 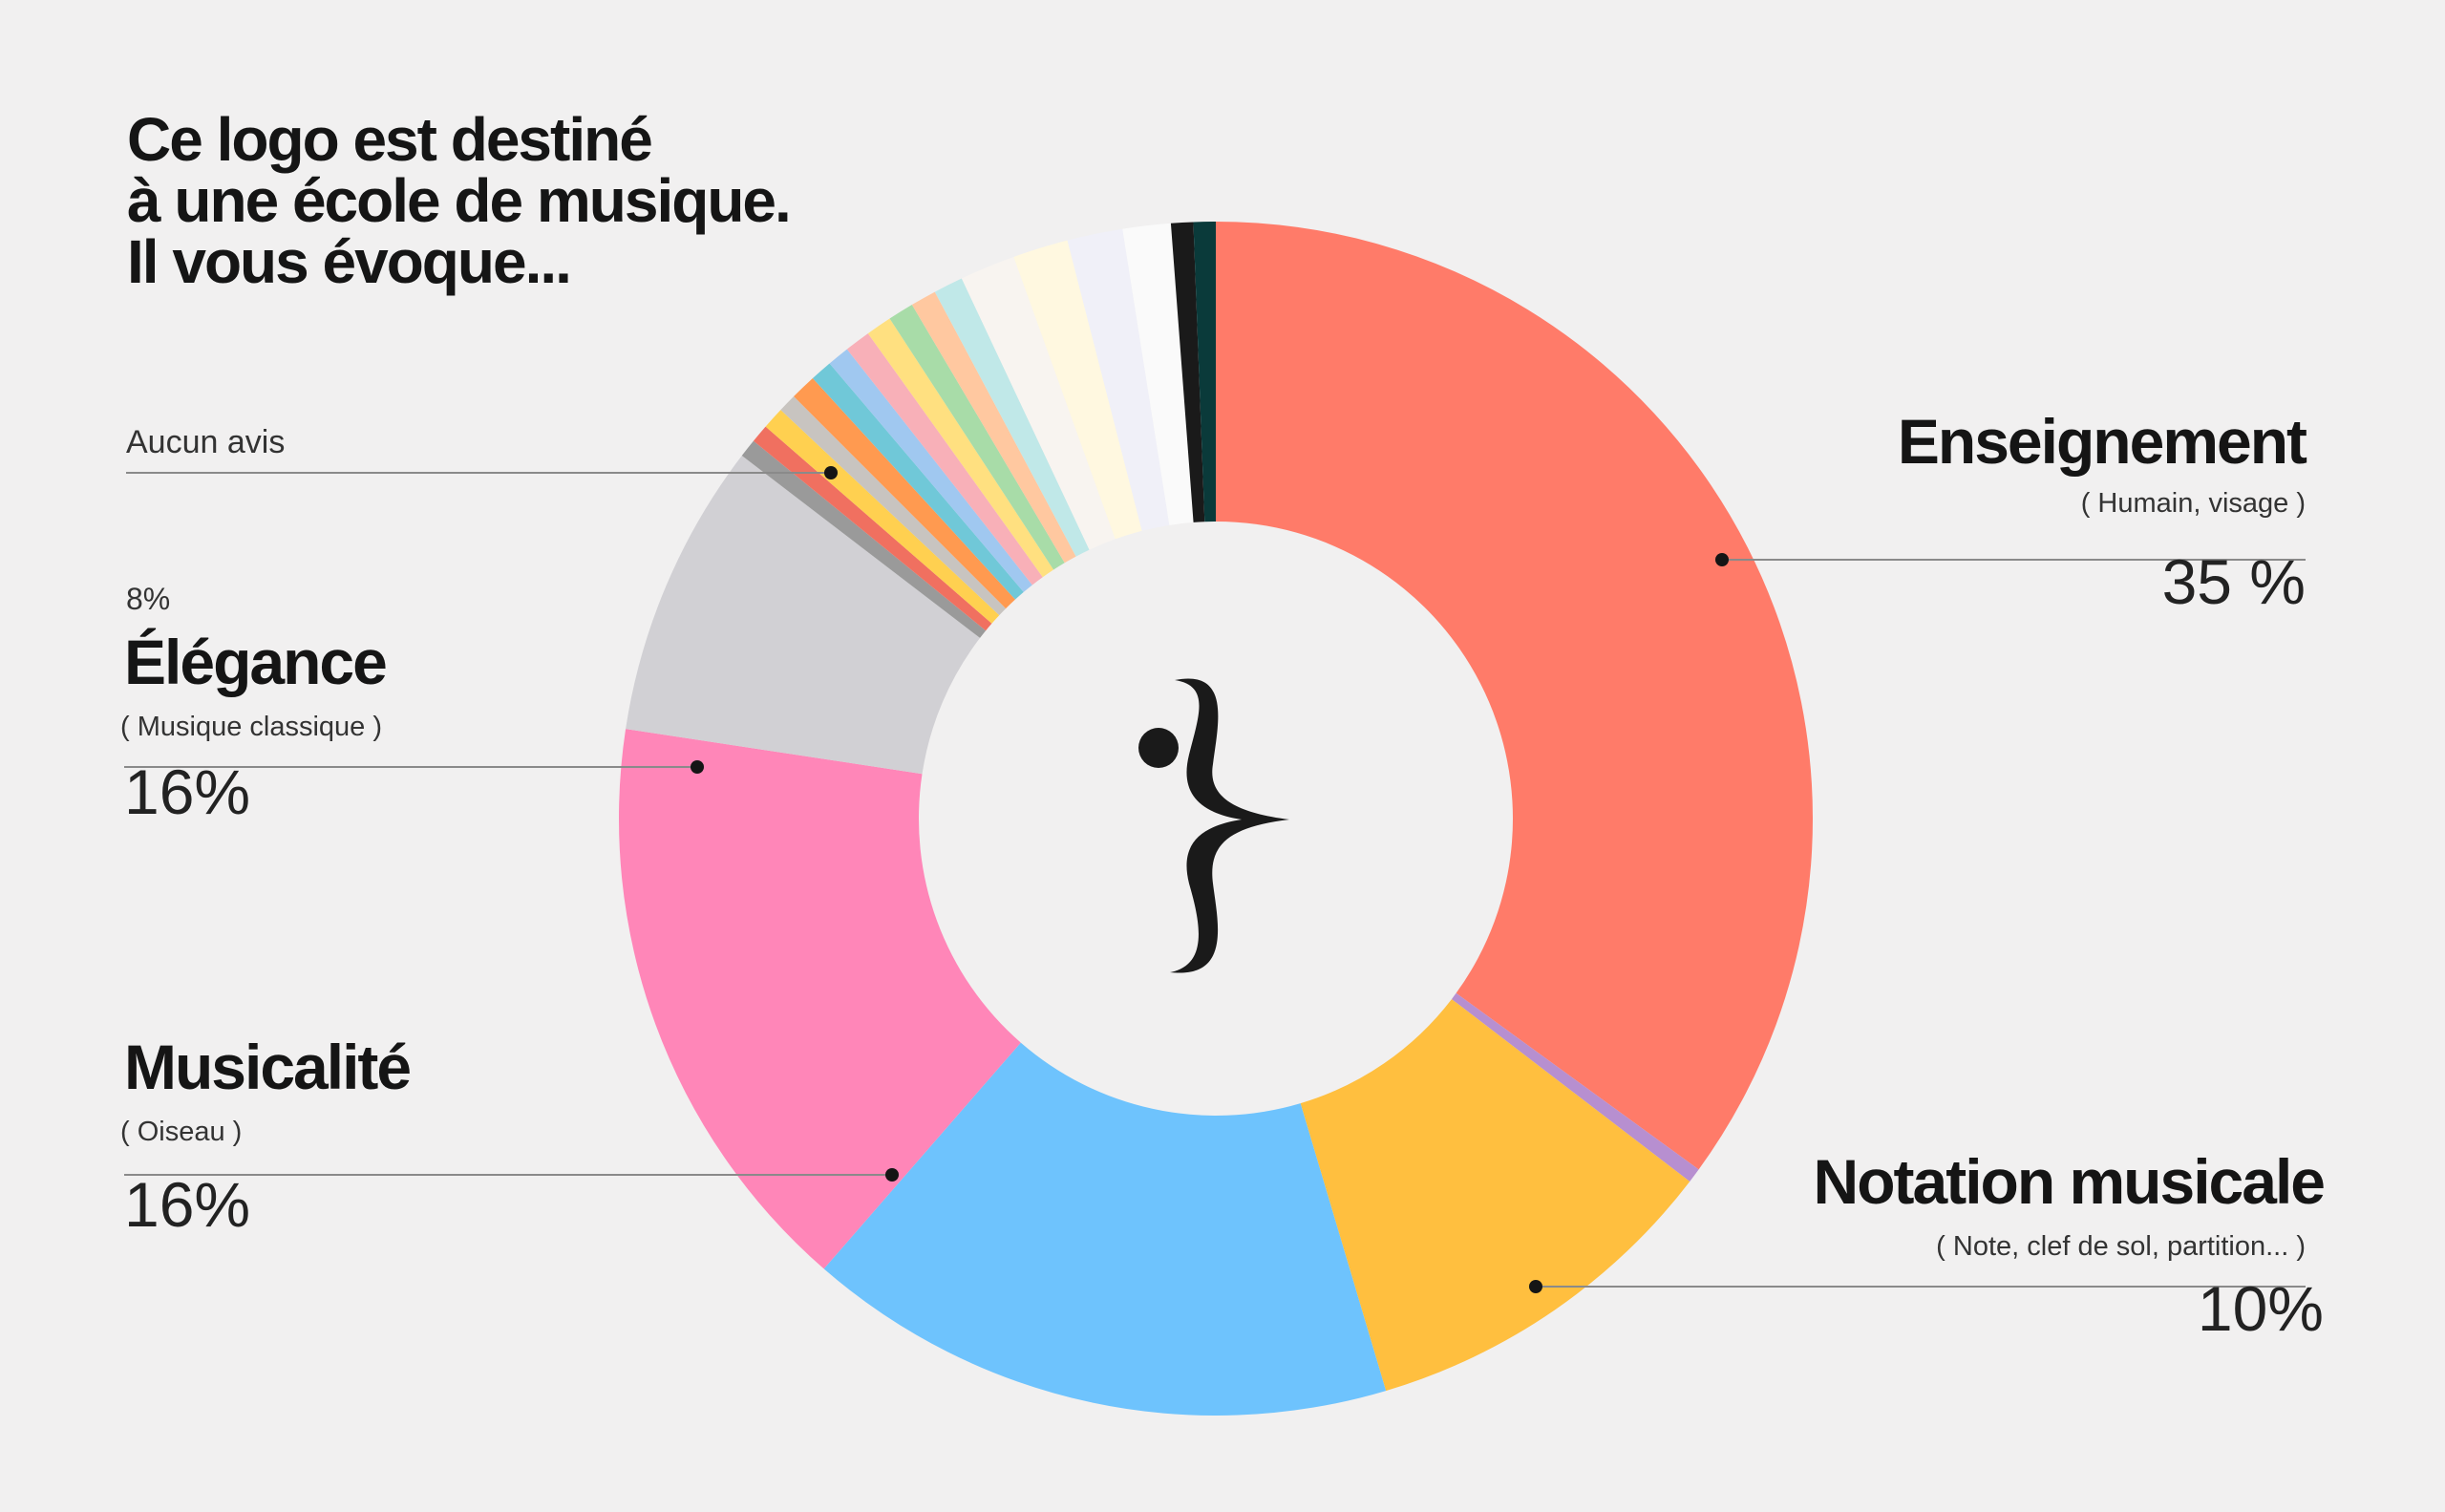 What do you see at coordinates (181, 1132) in the screenshot?
I see `category-description: ( Oiseau )` at bounding box center [181, 1132].